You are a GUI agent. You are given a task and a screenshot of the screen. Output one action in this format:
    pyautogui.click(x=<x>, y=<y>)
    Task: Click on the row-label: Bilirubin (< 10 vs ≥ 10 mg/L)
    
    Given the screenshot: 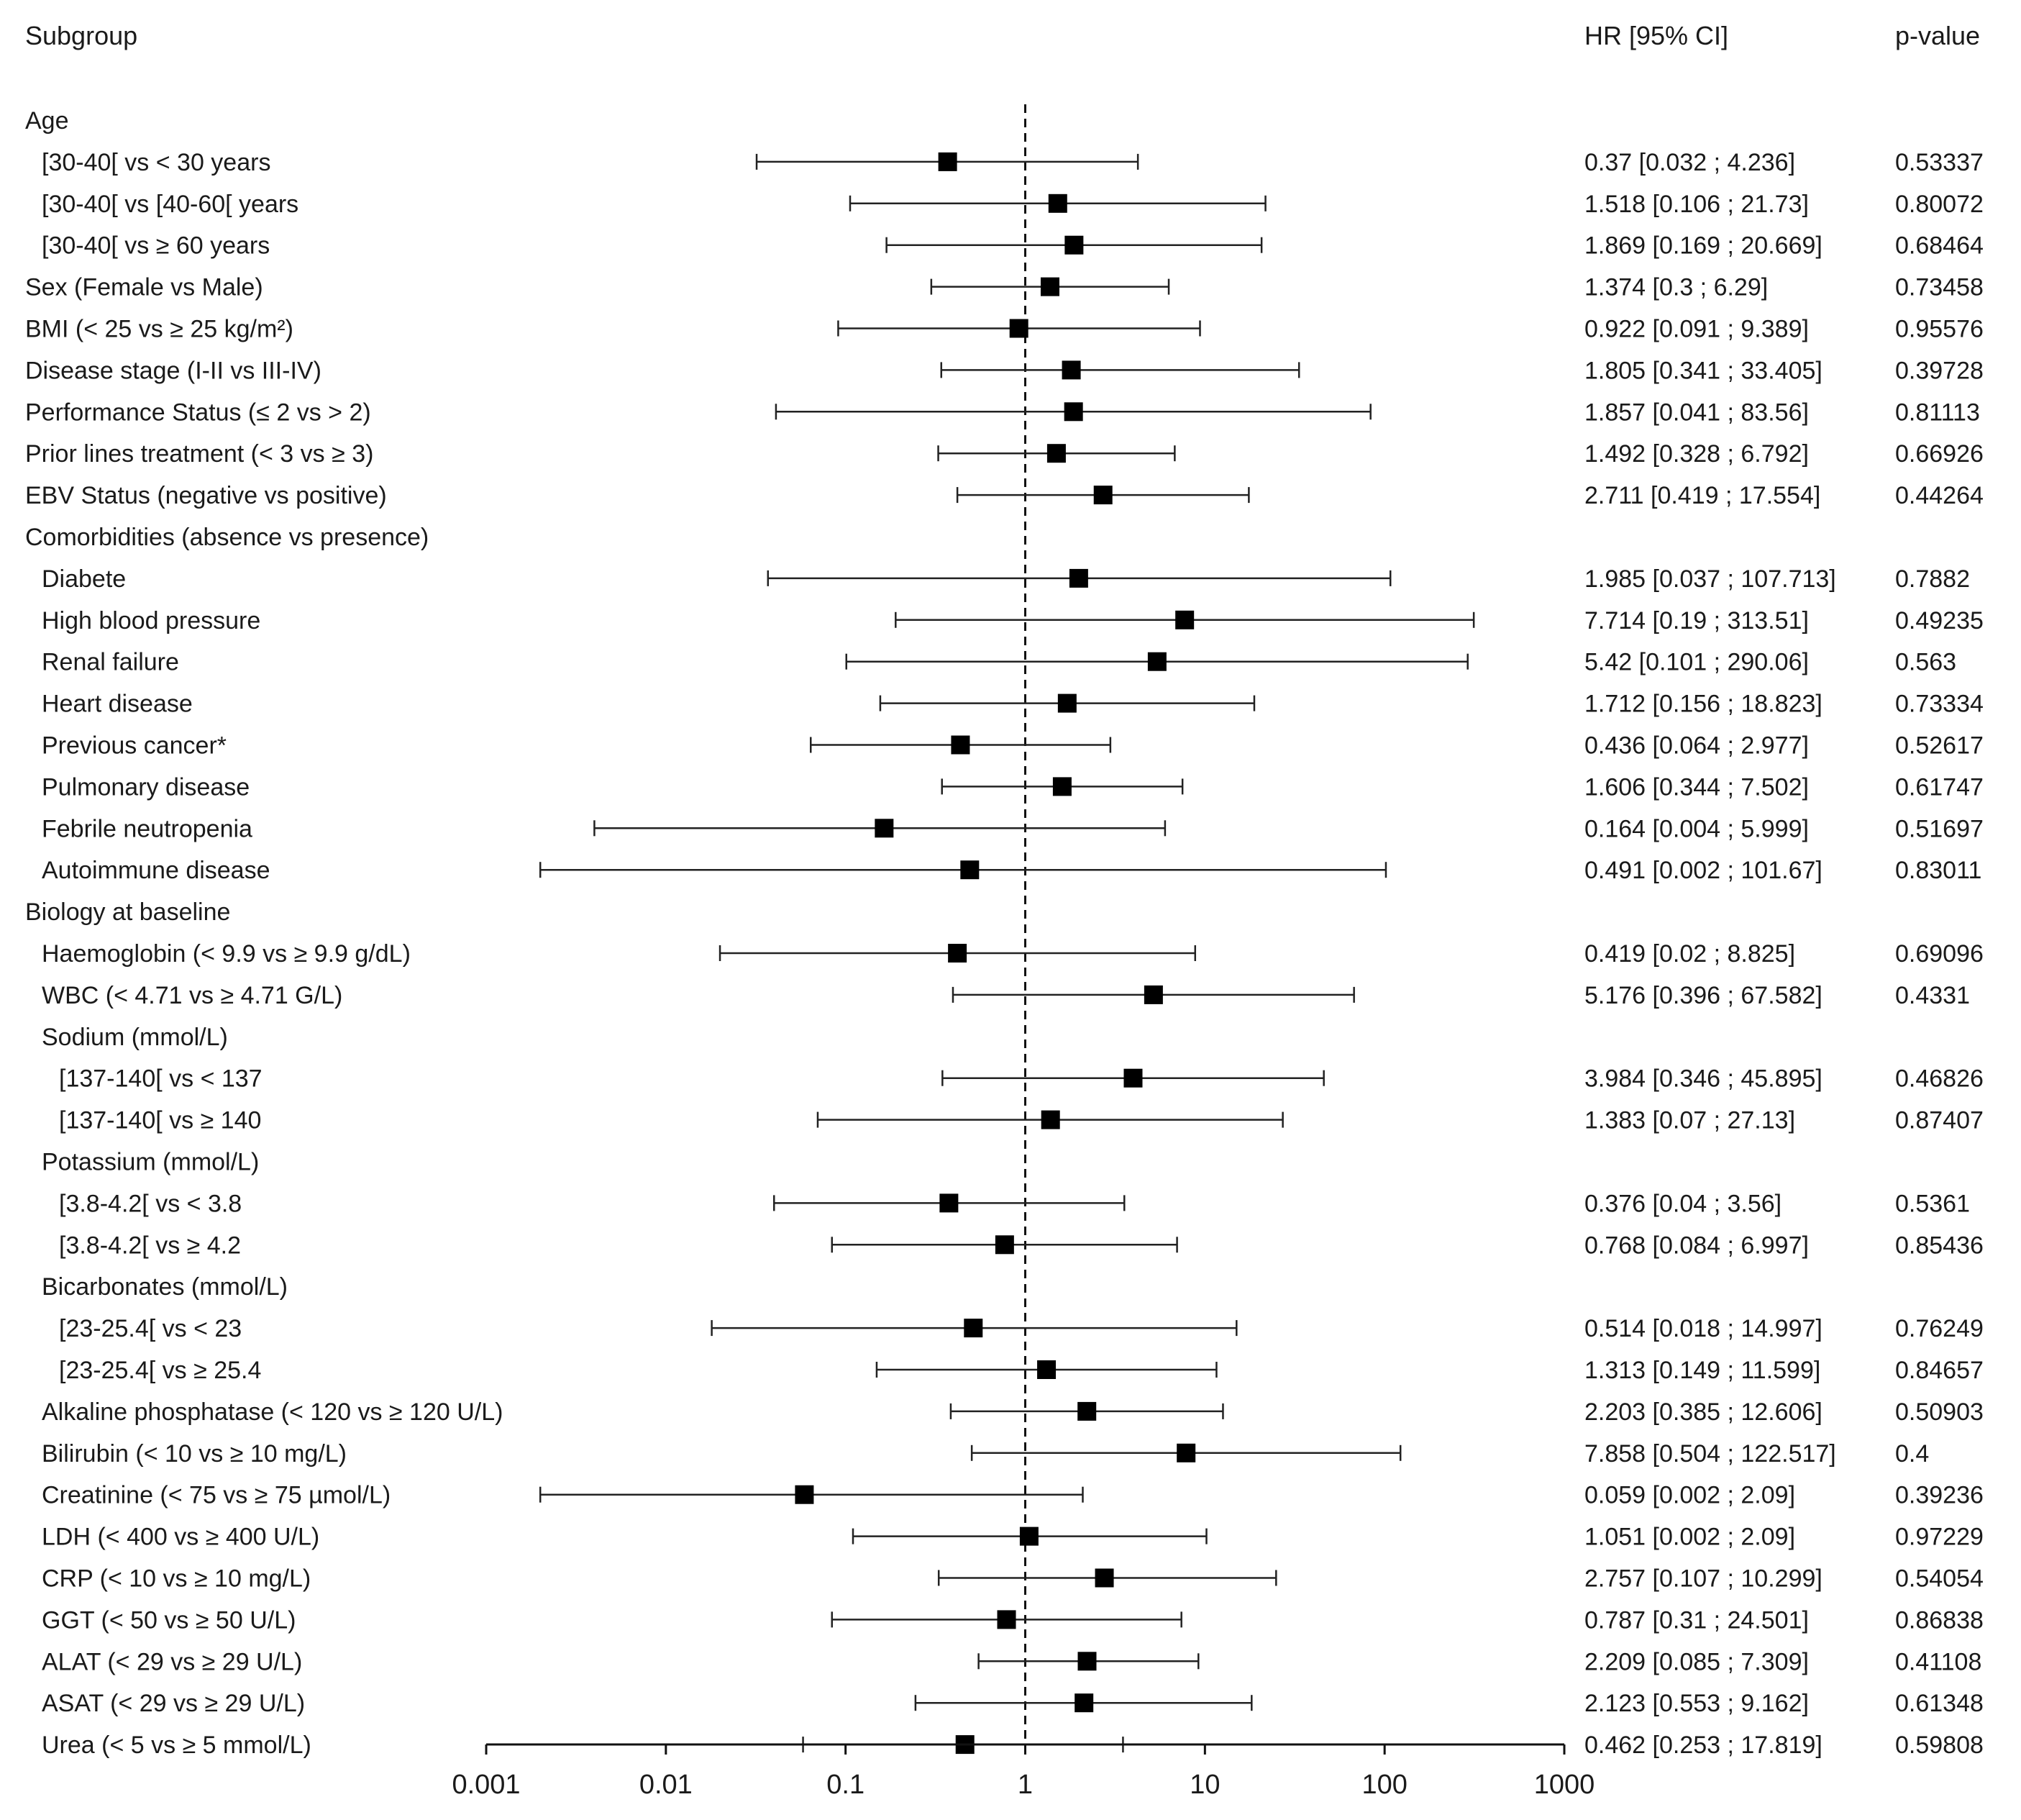 What is the action you would take?
    pyautogui.click(x=195, y=1454)
    